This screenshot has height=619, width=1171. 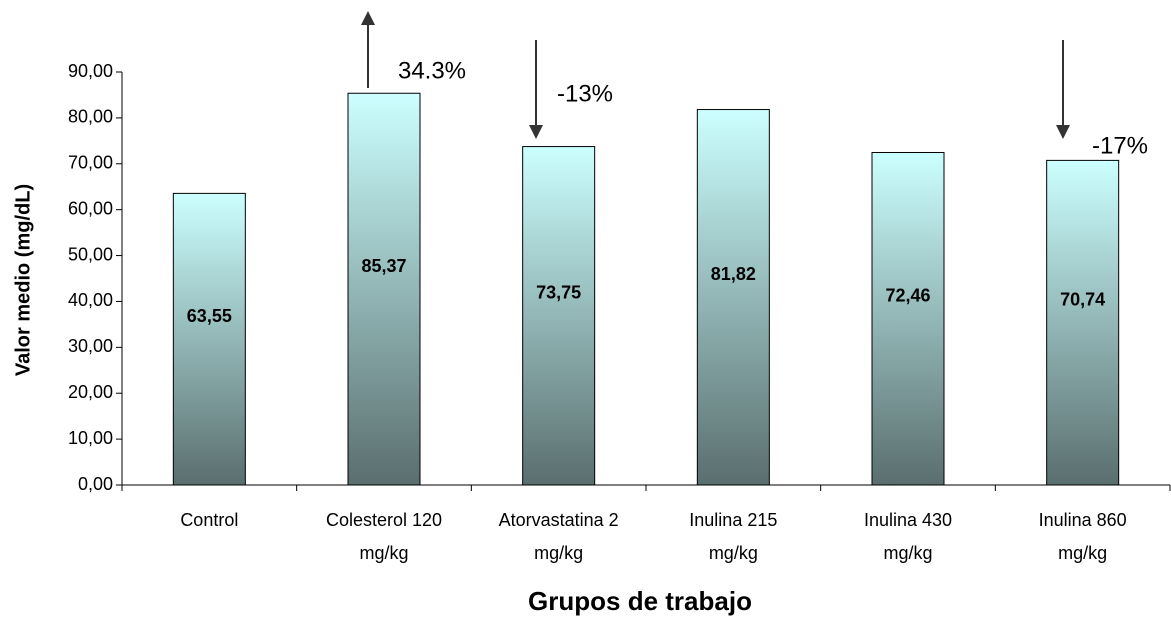 What do you see at coordinates (733, 274) in the screenshot?
I see `data-label: 81,82` at bounding box center [733, 274].